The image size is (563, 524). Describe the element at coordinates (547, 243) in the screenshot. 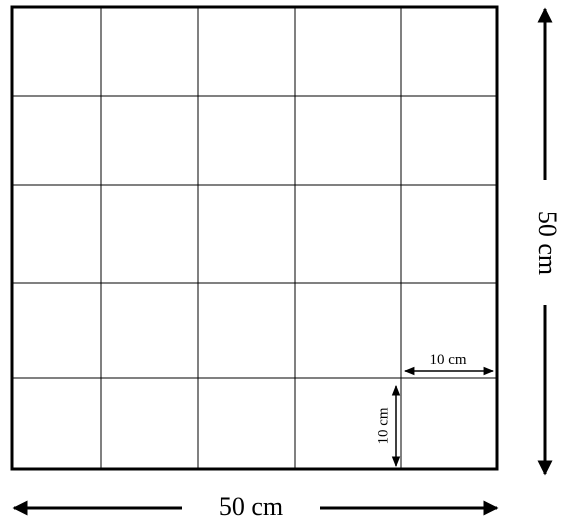

I see `right-dimension-label: 50 cm` at that location.